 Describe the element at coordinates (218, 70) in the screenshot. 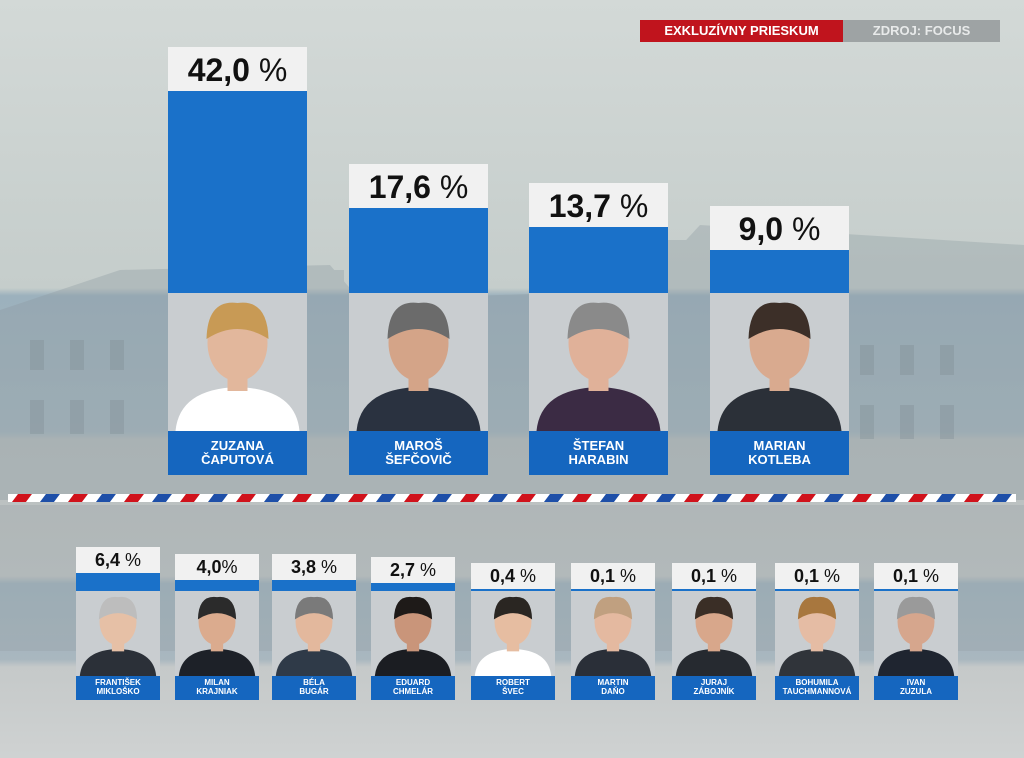

I see `bar-value-number: 42,0` at that location.